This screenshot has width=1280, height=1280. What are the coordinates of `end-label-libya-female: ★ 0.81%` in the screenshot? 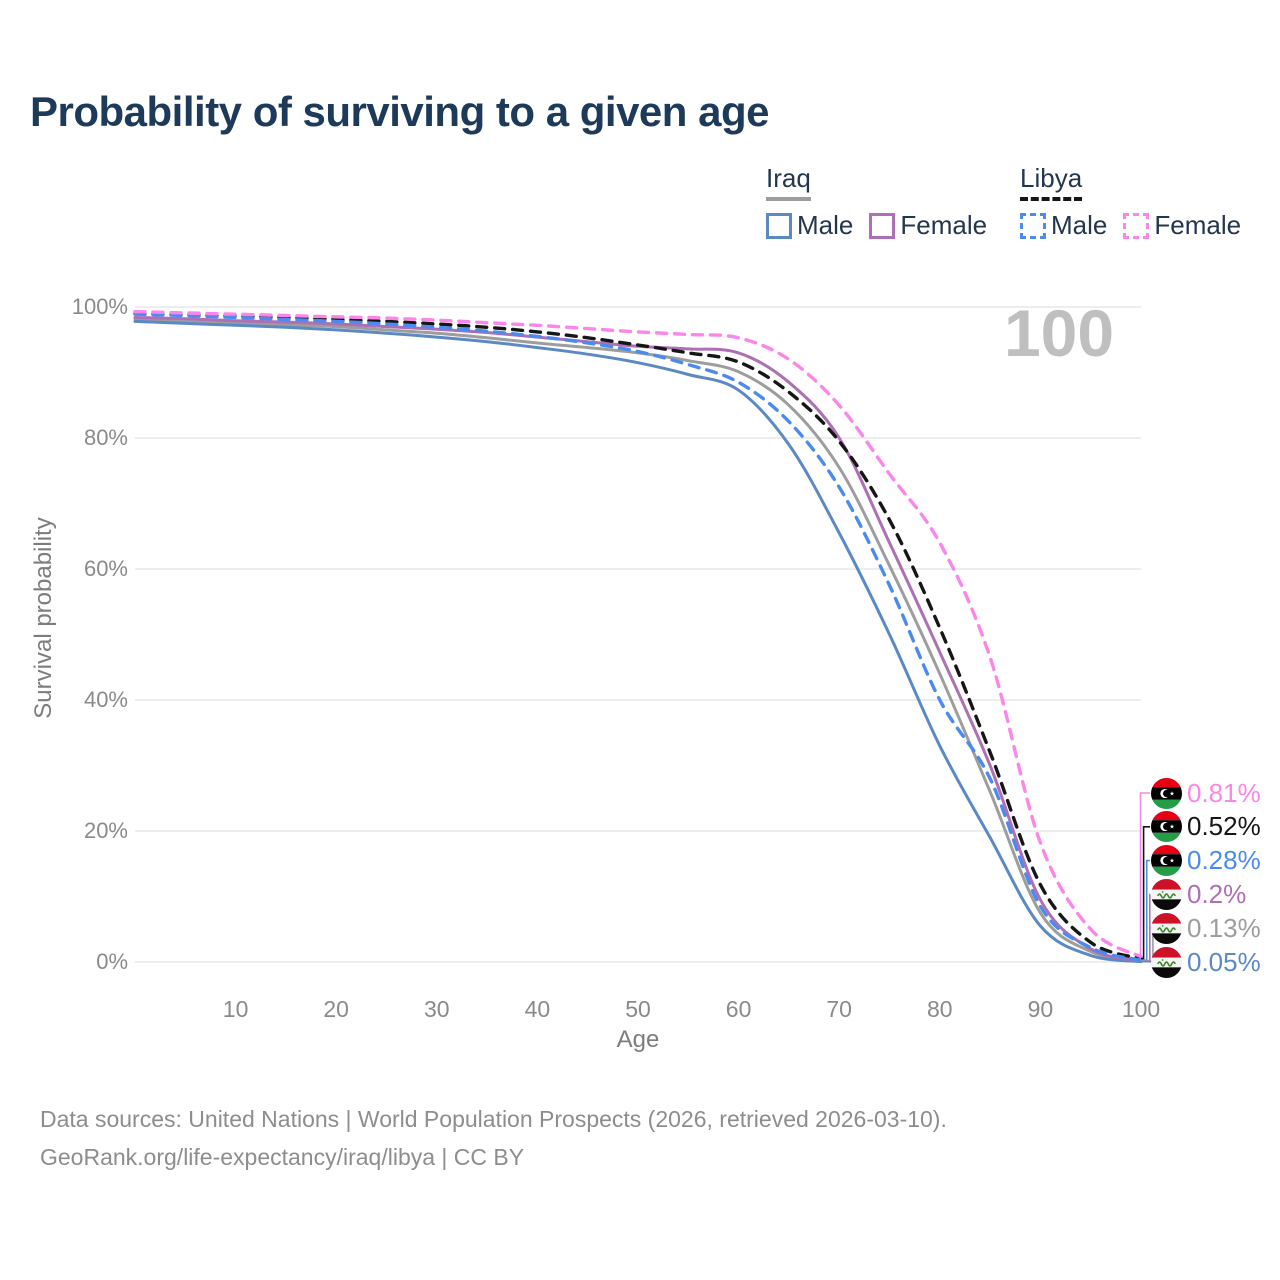 It's located at (1206, 793).